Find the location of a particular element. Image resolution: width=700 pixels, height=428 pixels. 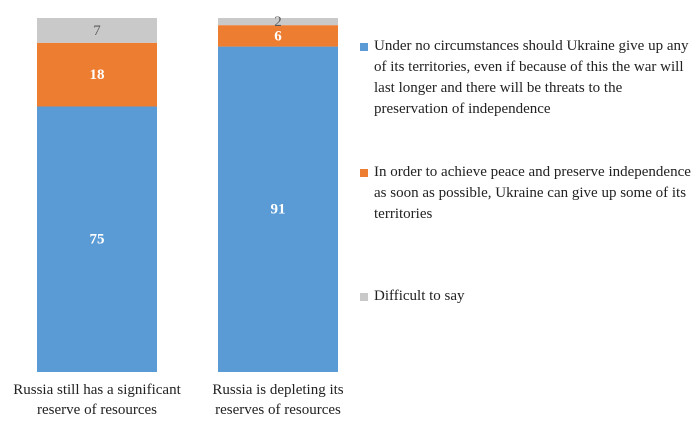

legend-swatch-difficult-to-say is located at coordinates (364, 297).